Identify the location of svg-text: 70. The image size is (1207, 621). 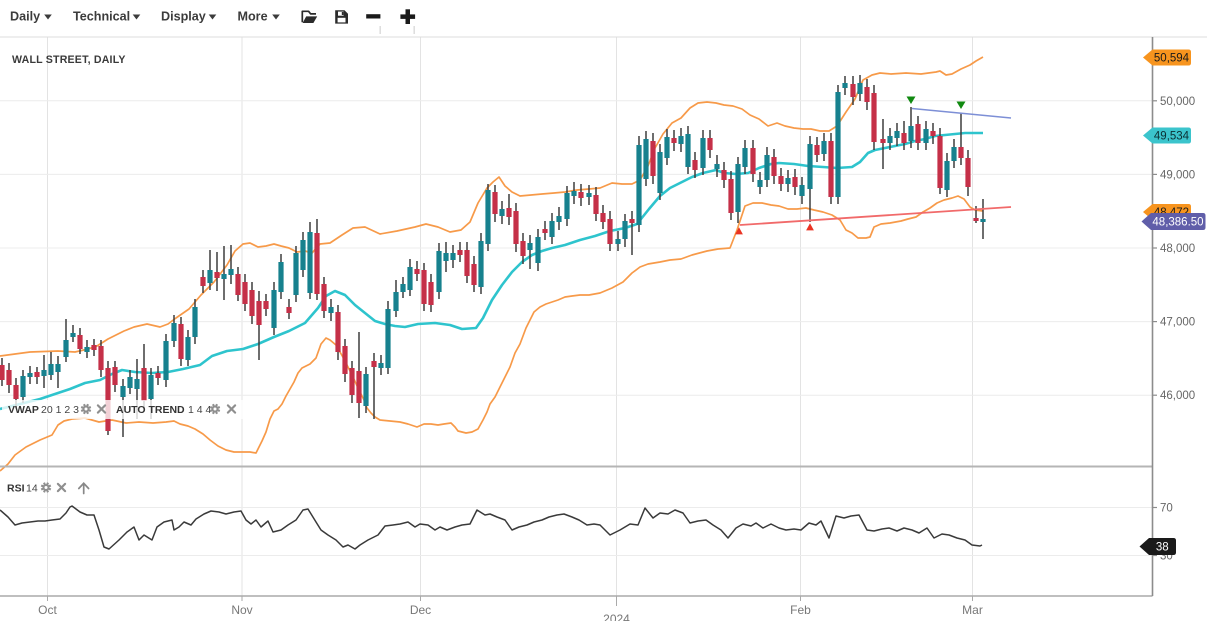
(1166, 509).